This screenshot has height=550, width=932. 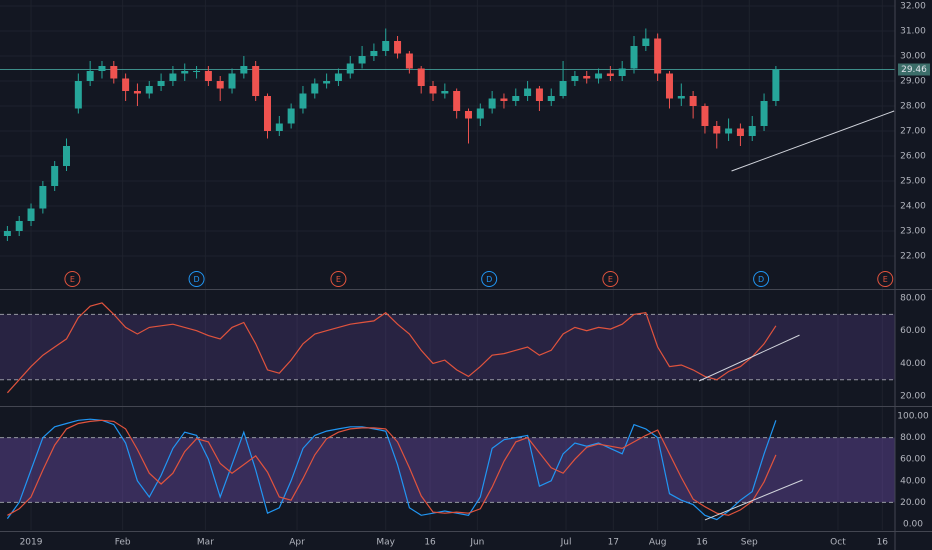 I want to click on y-tick-label: 24.00, so click(x=913, y=207).